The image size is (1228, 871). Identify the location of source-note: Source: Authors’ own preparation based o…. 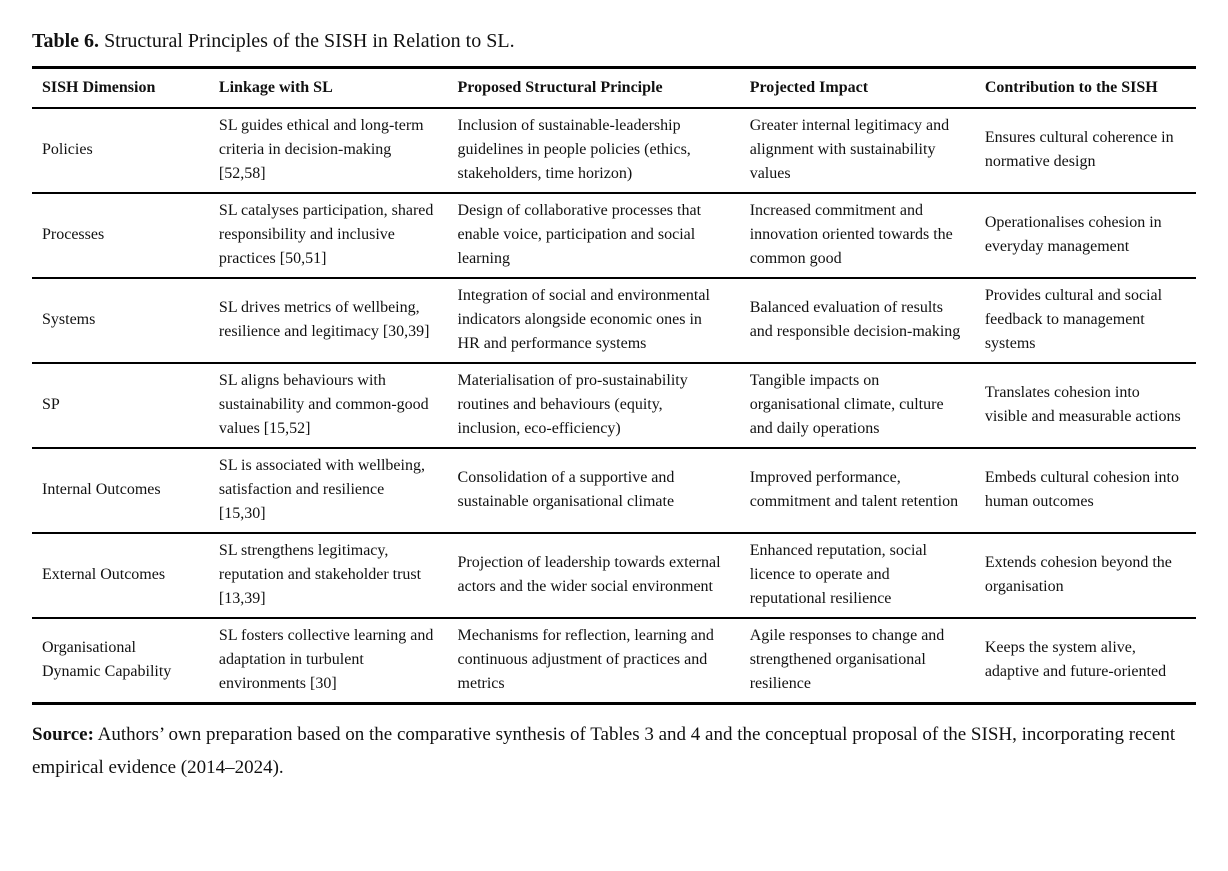
(614, 751).